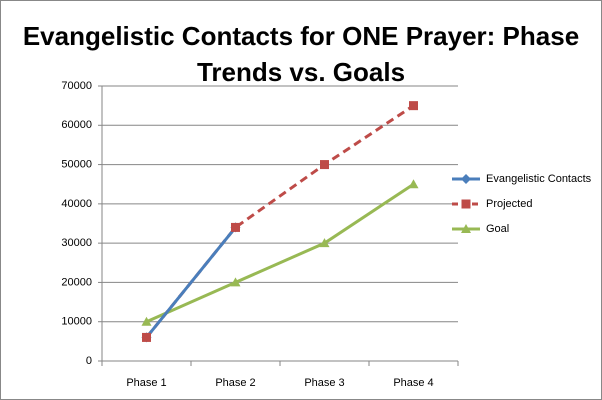 This screenshot has height=400, width=602. I want to click on x-tick-label: Phase 1, so click(146, 383).